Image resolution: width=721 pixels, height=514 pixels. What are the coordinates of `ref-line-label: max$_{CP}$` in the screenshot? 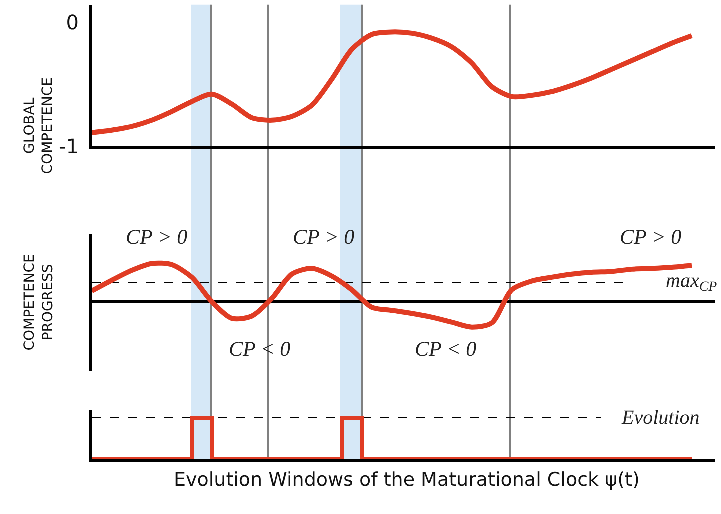 It's located at (692, 283).